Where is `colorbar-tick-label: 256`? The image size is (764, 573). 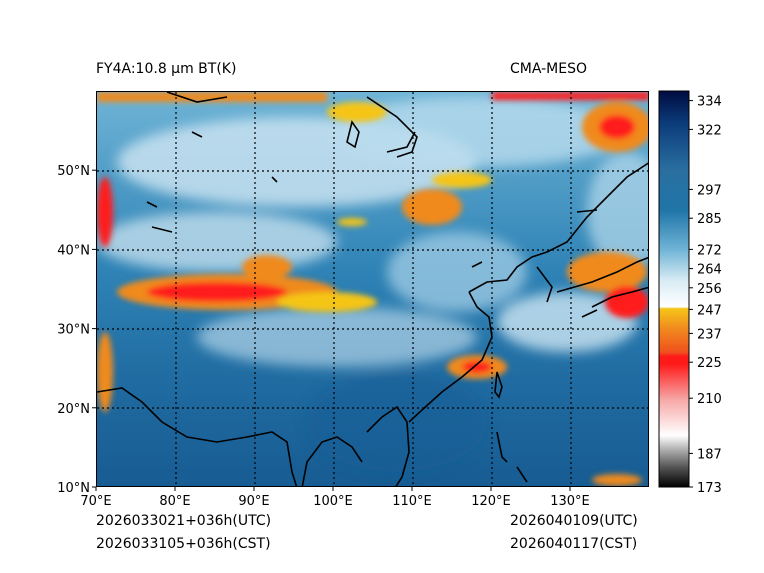 colorbar-tick-label: 256 is located at coordinates (709, 289).